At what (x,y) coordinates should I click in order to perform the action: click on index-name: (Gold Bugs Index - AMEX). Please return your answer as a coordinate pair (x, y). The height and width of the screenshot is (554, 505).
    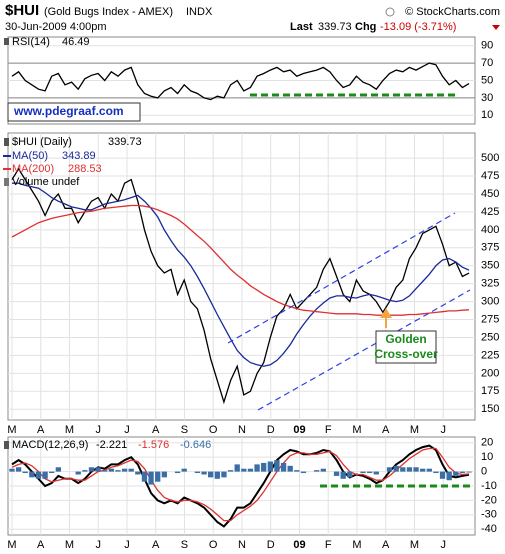
    Looking at the image, I should click on (108, 12).